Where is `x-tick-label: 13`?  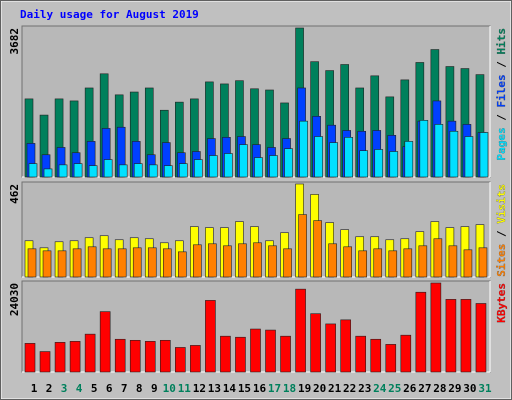
x-tick-label: 13 is located at coordinates (214, 388).